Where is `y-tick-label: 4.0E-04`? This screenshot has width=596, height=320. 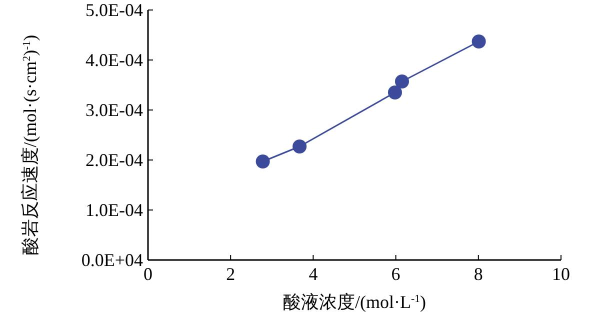 y-tick-label: 4.0E-04 is located at coordinates (114, 60).